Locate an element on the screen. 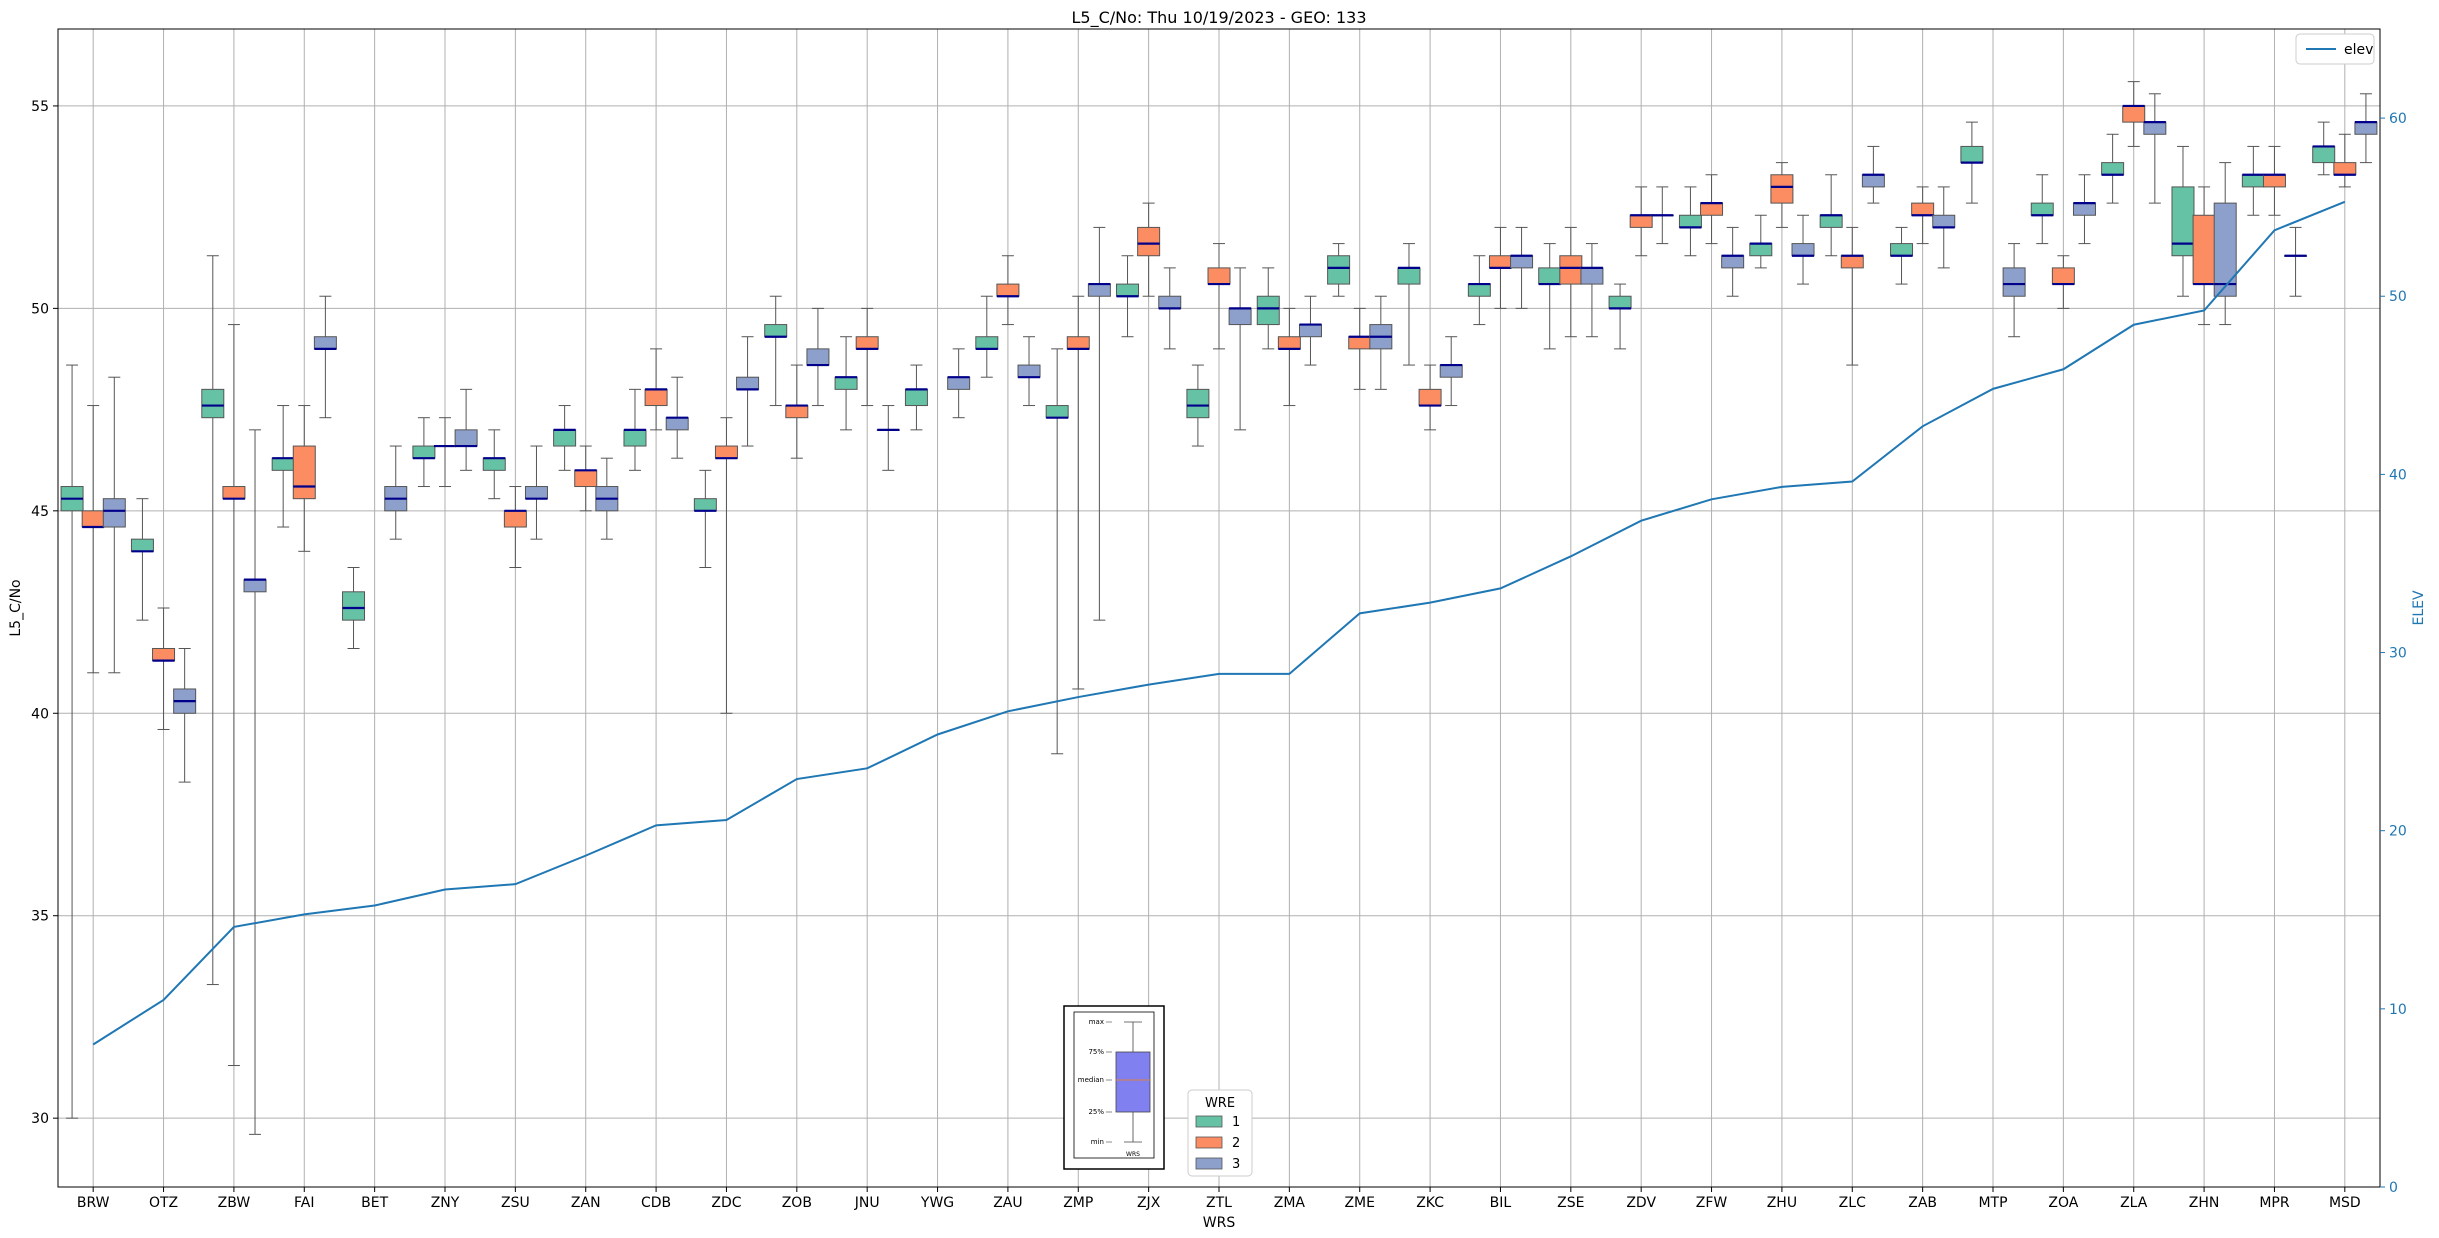  box-zob-wre3 is located at coordinates (818, 357).